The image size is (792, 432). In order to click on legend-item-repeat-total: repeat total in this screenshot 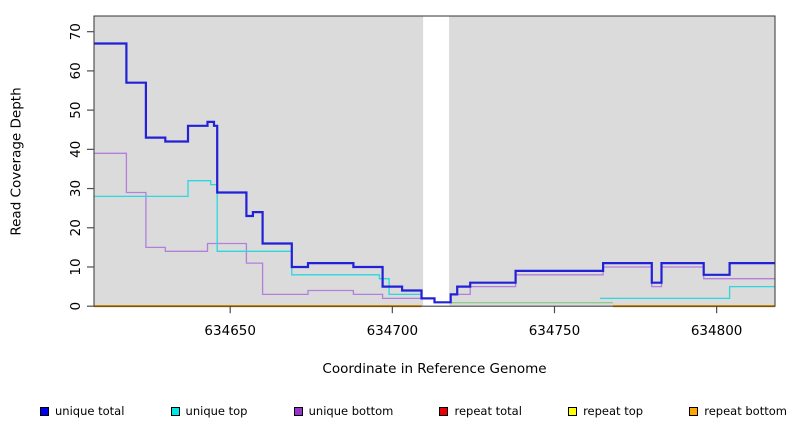, I will do `click(480, 411)`.